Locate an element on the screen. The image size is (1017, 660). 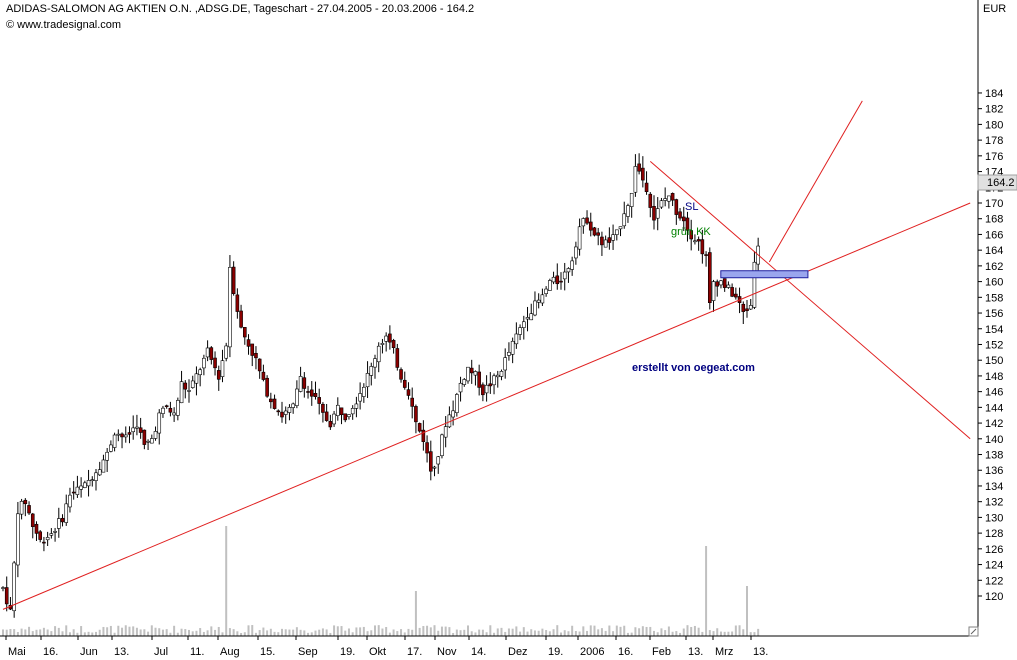
x-tick-label: 2006 is located at coordinates (592, 652).